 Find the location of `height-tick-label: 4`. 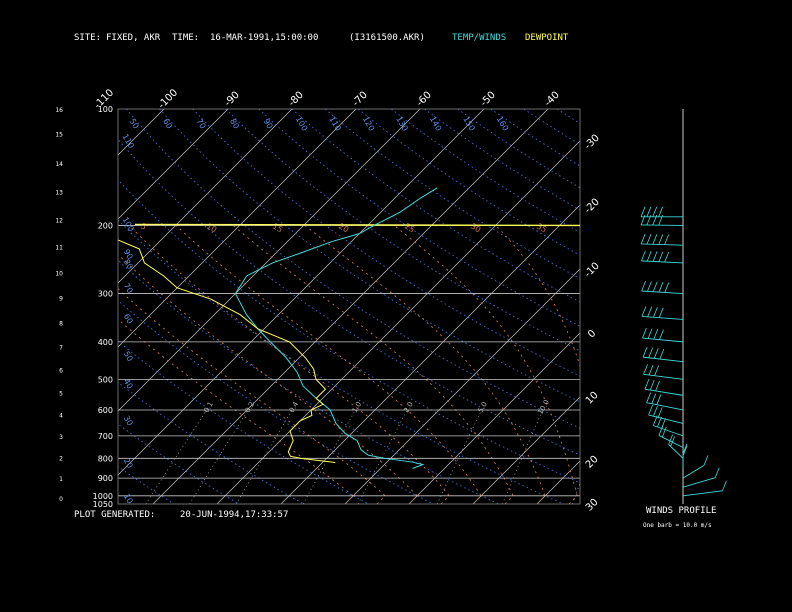

height-tick-label: 4 is located at coordinates (61, 416).